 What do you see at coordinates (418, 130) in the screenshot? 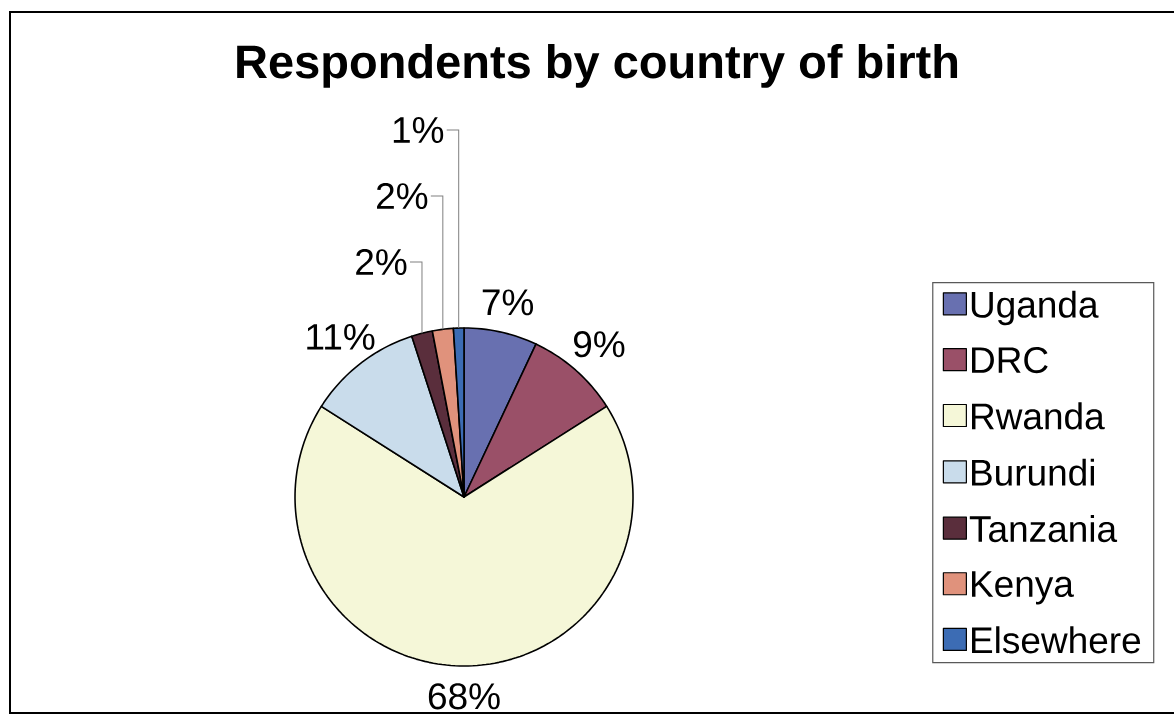
I see `data-label: 1%` at bounding box center [418, 130].